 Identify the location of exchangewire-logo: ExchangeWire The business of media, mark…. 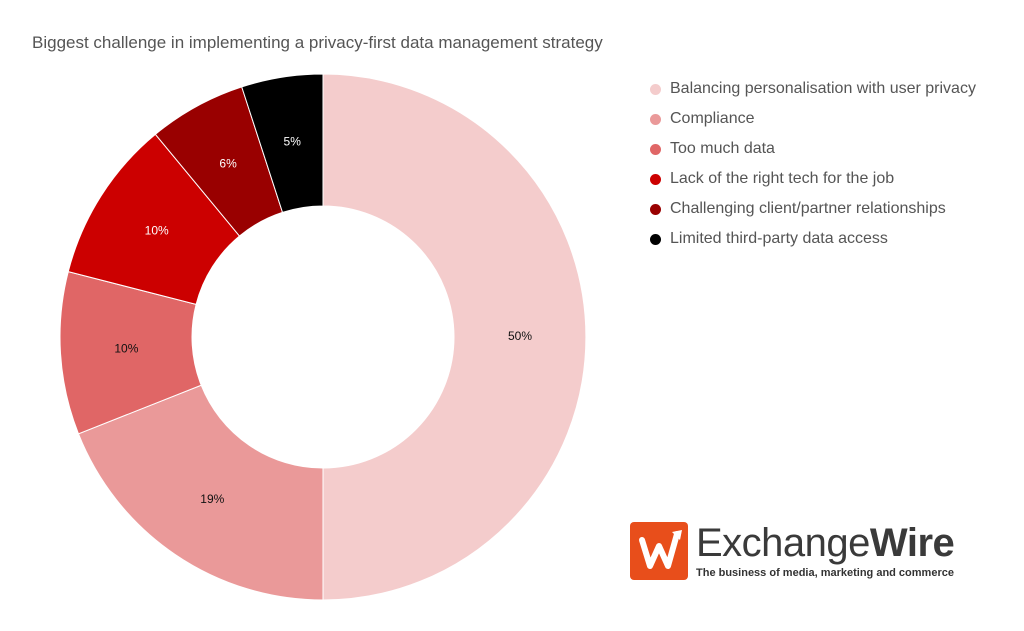
(792, 550).